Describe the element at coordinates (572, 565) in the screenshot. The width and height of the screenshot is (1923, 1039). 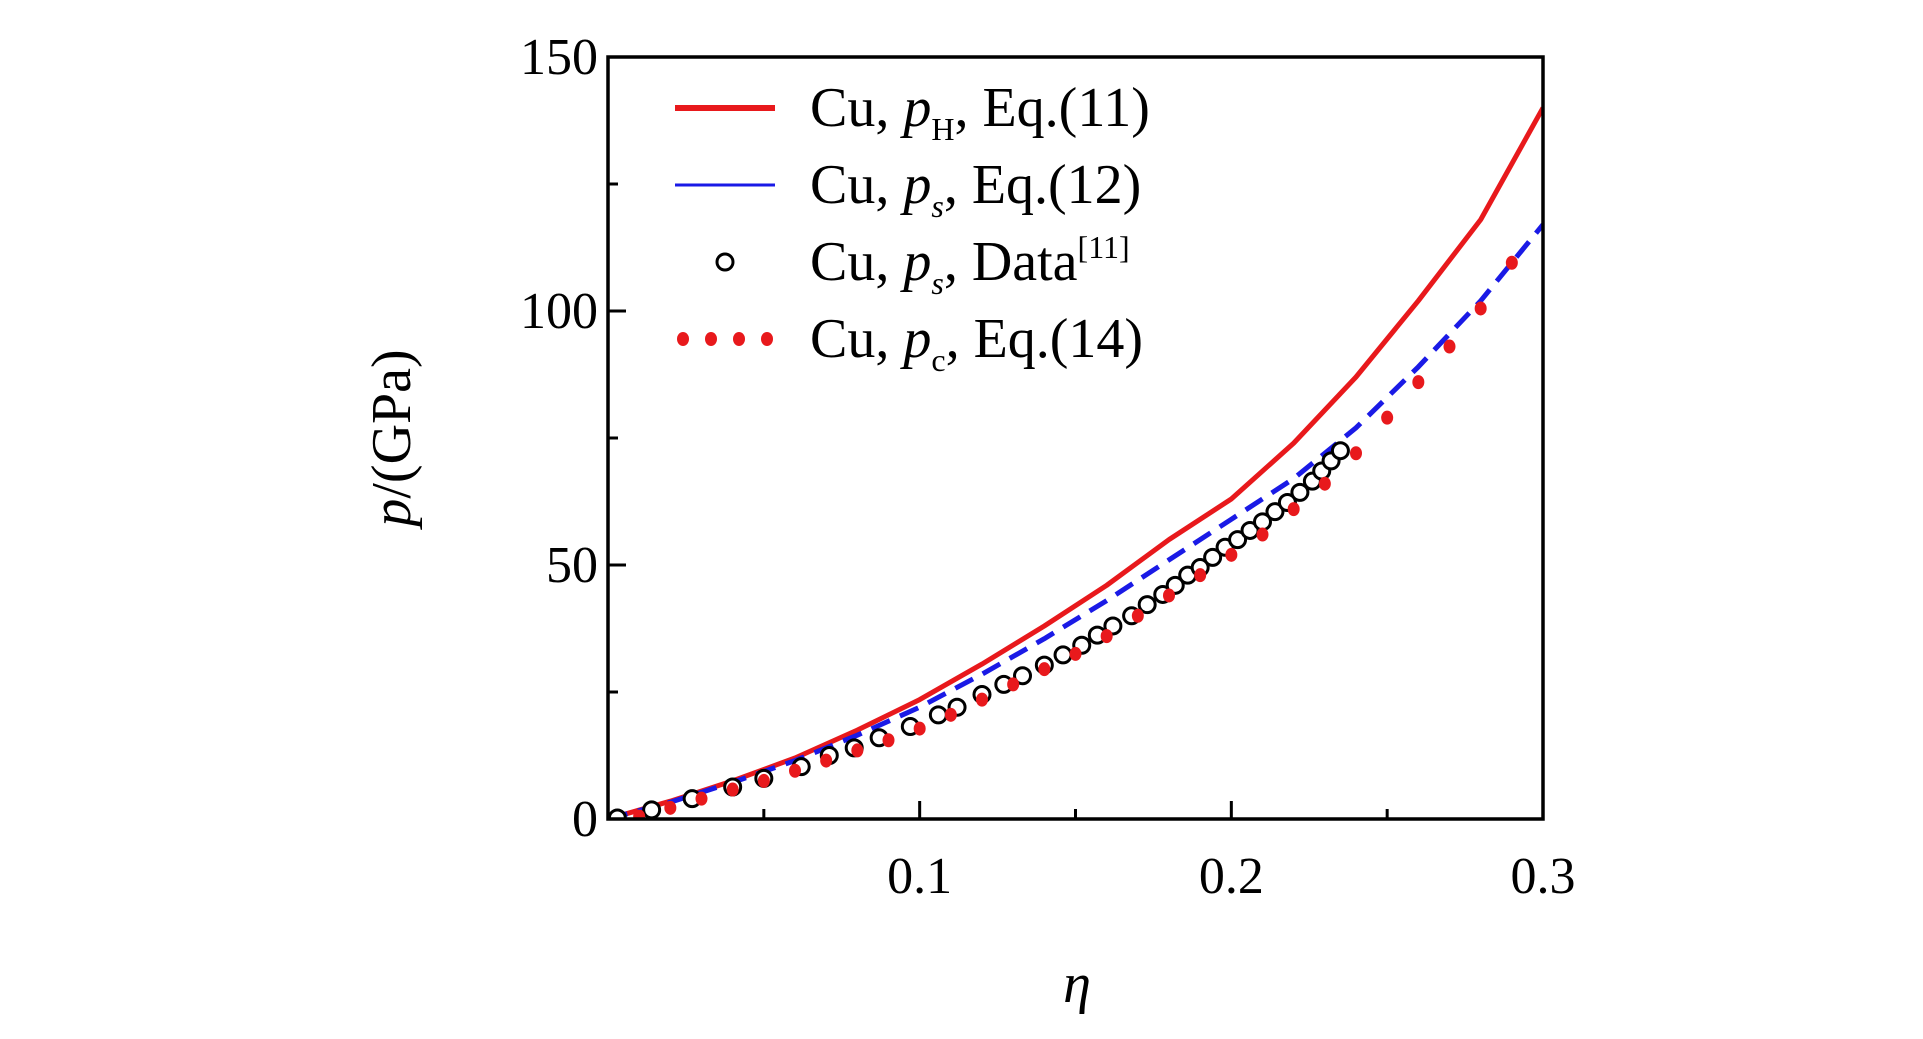
I see `y-tick-label: 50` at that location.